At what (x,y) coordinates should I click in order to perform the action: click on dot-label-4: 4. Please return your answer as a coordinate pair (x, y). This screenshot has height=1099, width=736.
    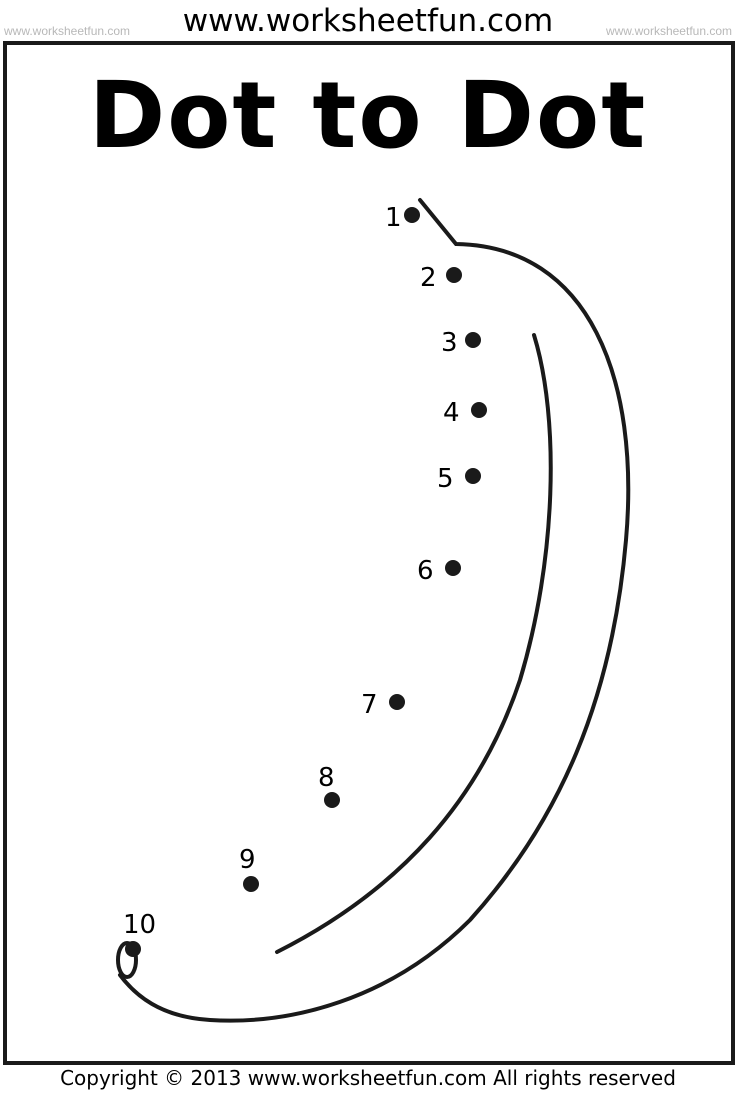
    Looking at the image, I should click on (451, 413).